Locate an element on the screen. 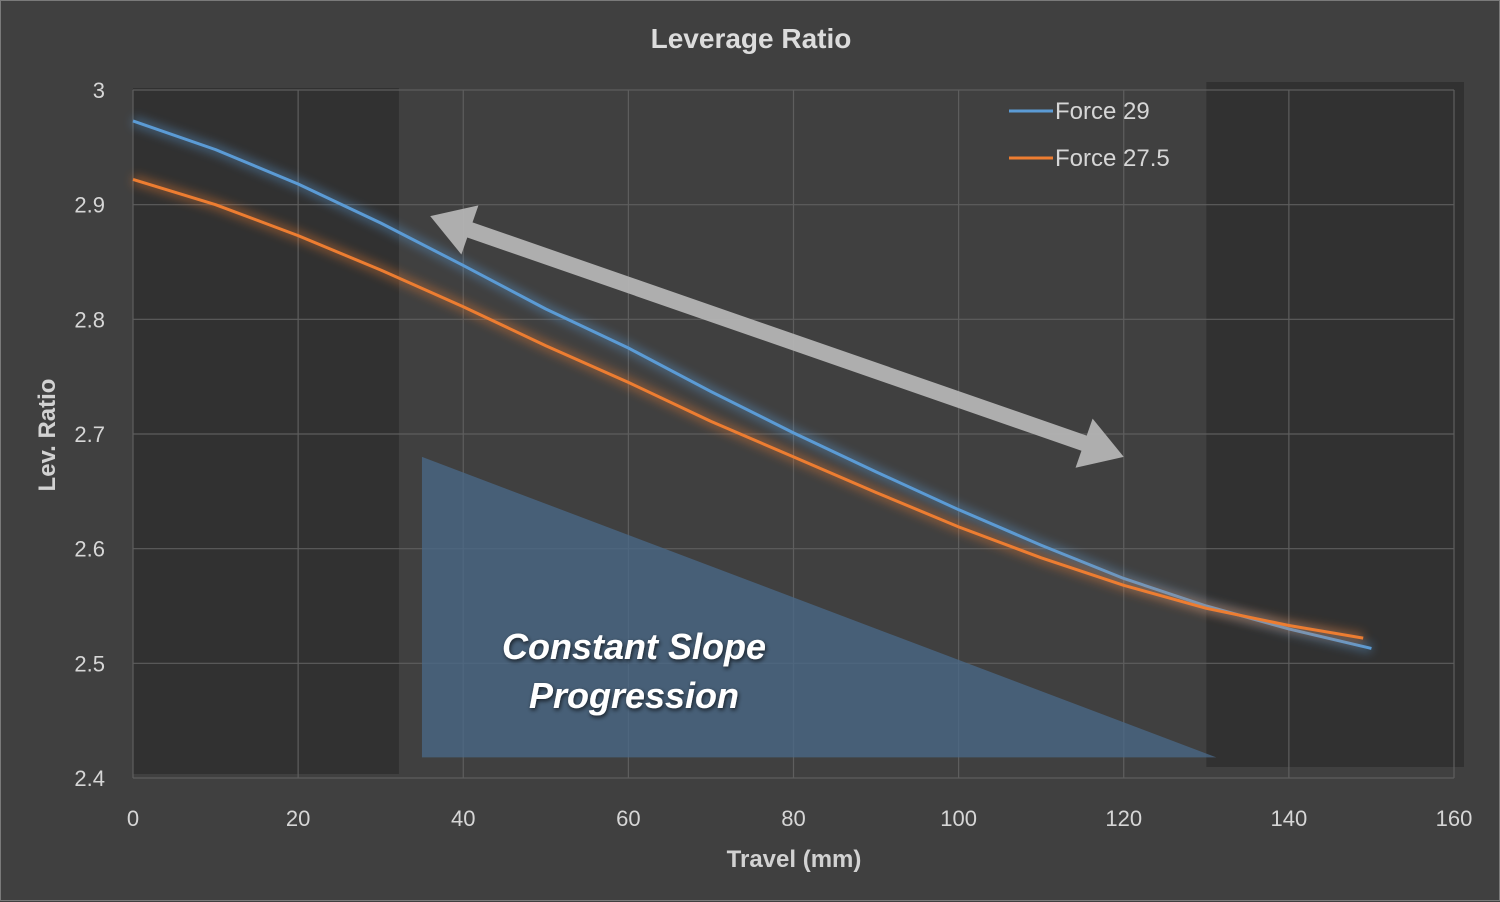 The height and width of the screenshot is (902, 1500). y-tick-label: 2.5 is located at coordinates (89, 663).